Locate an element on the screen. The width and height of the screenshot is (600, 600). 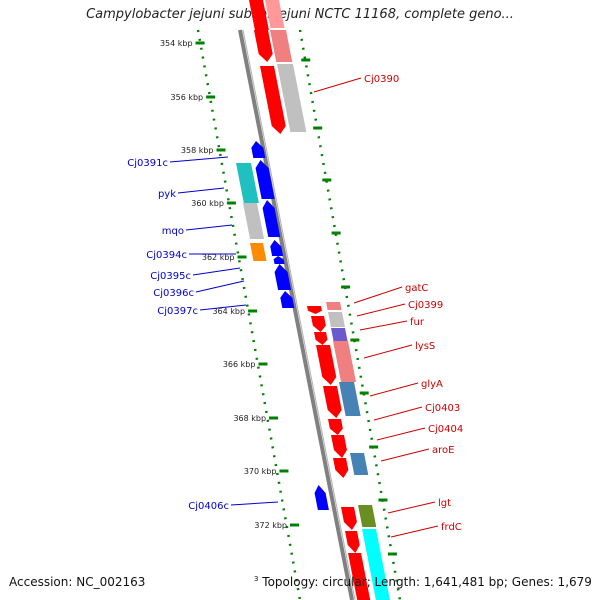
gene-label-forward: gatC is located at coordinates (416, 288).